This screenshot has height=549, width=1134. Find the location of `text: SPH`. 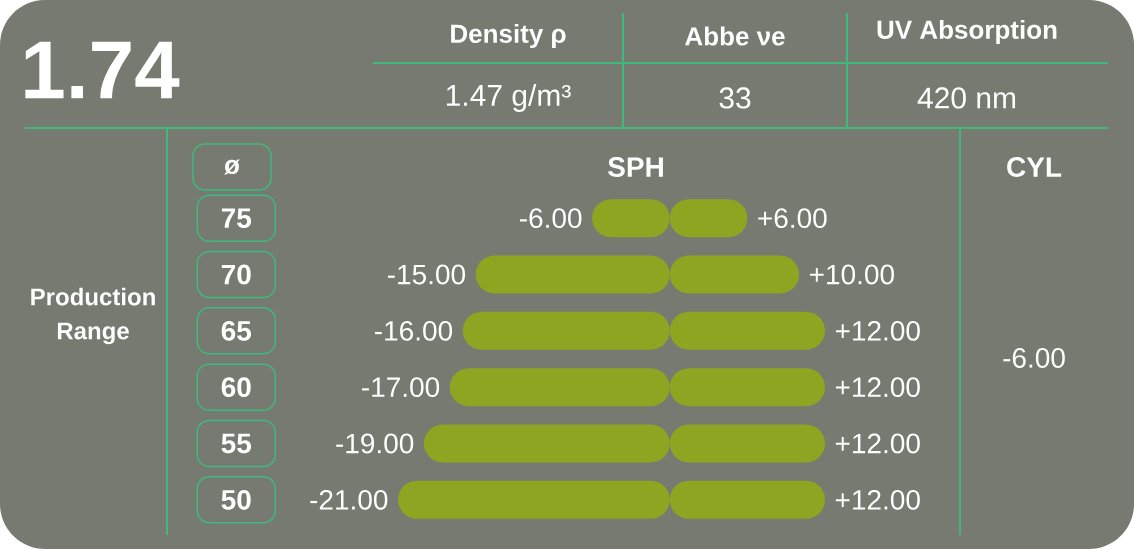

text: SPH is located at coordinates (635, 167).